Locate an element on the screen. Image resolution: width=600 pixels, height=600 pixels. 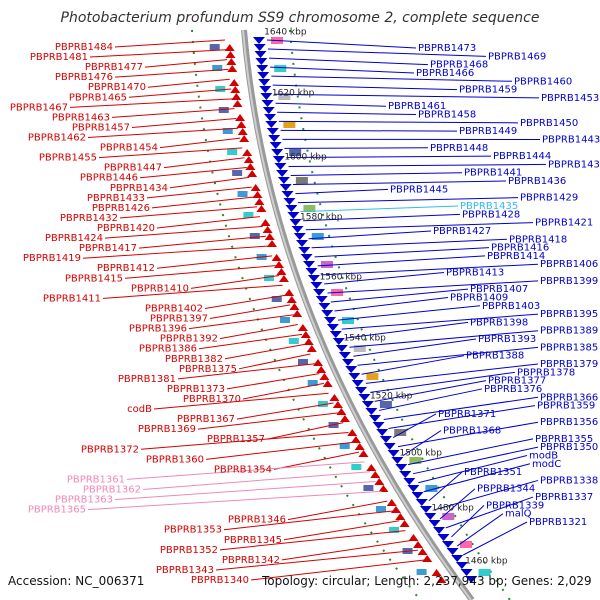
gene-label-left: PBPRB1340 is located at coordinates (220, 580).